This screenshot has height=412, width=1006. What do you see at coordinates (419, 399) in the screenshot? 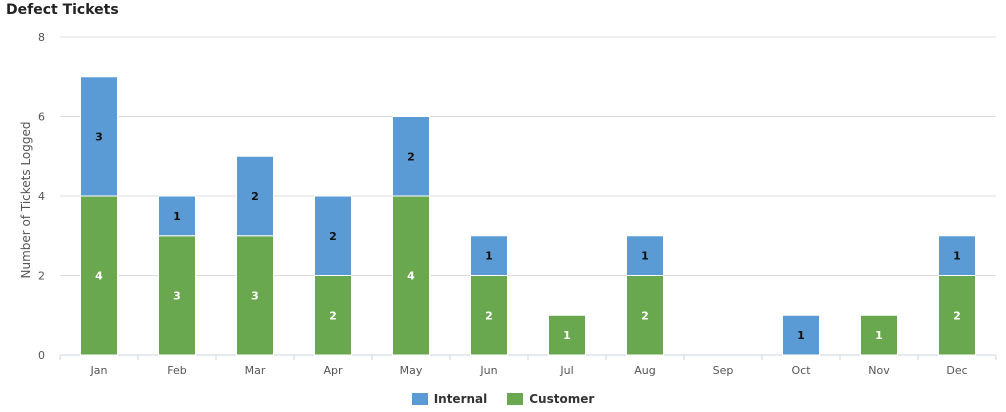
I see `legend-swatch-internal` at bounding box center [419, 399].